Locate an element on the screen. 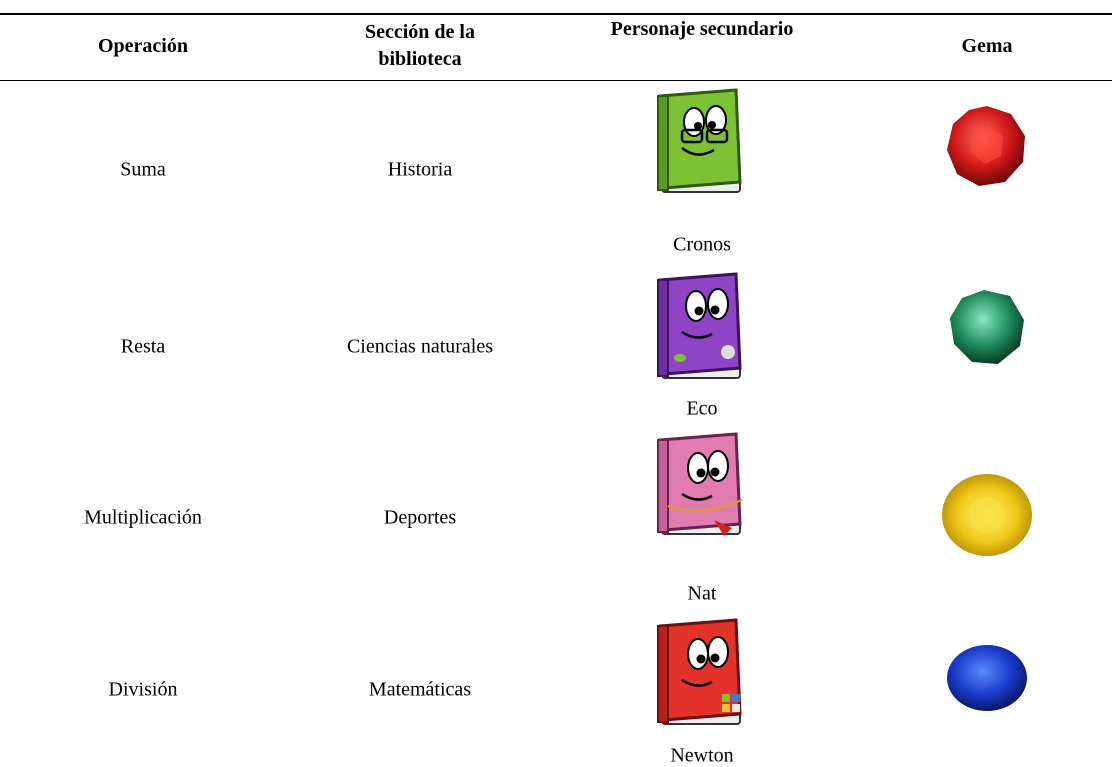 Image resolution: width=1112 pixels, height=767 pixels. top-rule is located at coordinates (556, 14).